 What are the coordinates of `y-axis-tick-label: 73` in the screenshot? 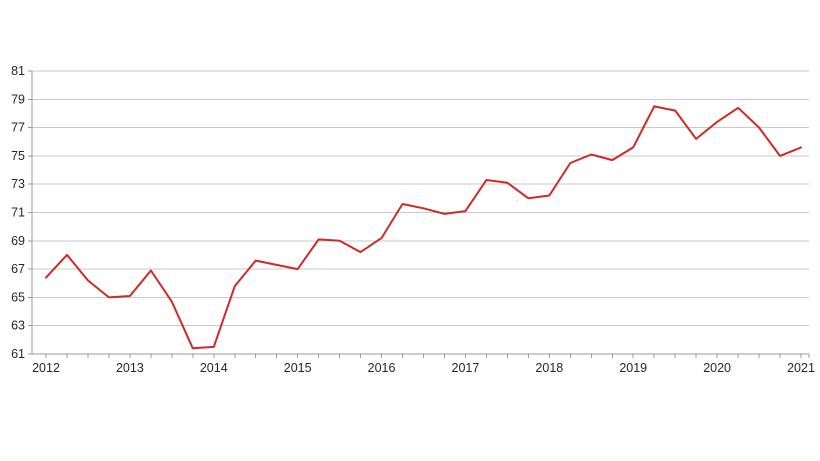 It's located at (18, 184).